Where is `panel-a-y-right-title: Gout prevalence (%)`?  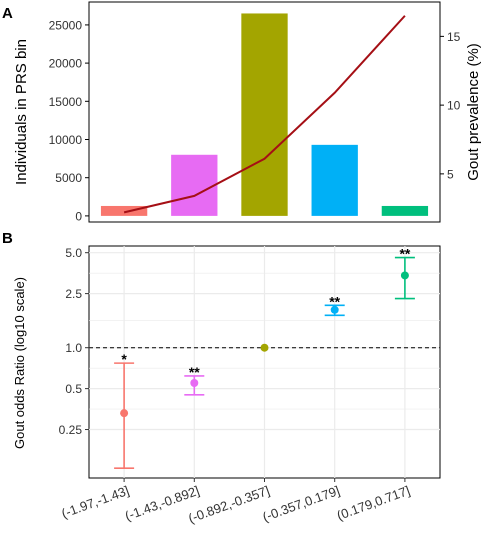
panel-a-y-right-title: Gout prevalence (%) is located at coordinates (473, 112).